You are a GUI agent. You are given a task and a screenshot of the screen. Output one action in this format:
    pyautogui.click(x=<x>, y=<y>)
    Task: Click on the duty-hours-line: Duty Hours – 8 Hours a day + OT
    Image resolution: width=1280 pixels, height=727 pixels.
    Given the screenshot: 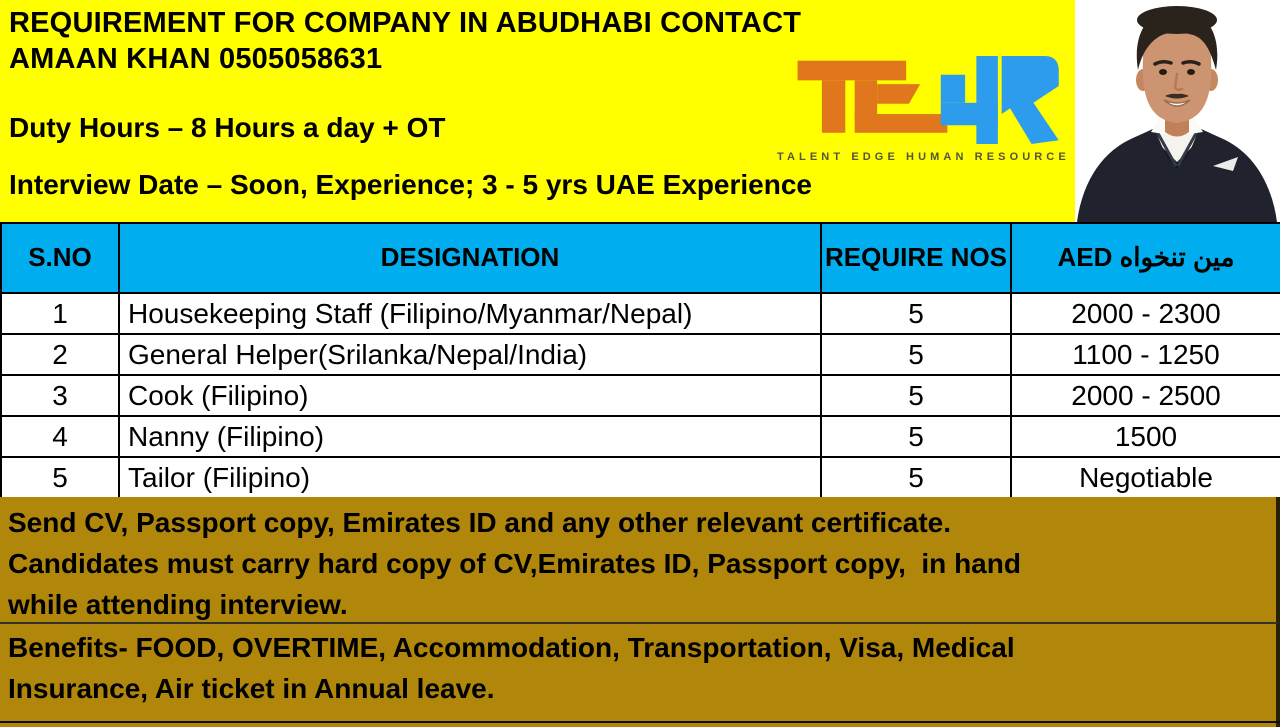 What is the action you would take?
    pyautogui.click(x=227, y=127)
    